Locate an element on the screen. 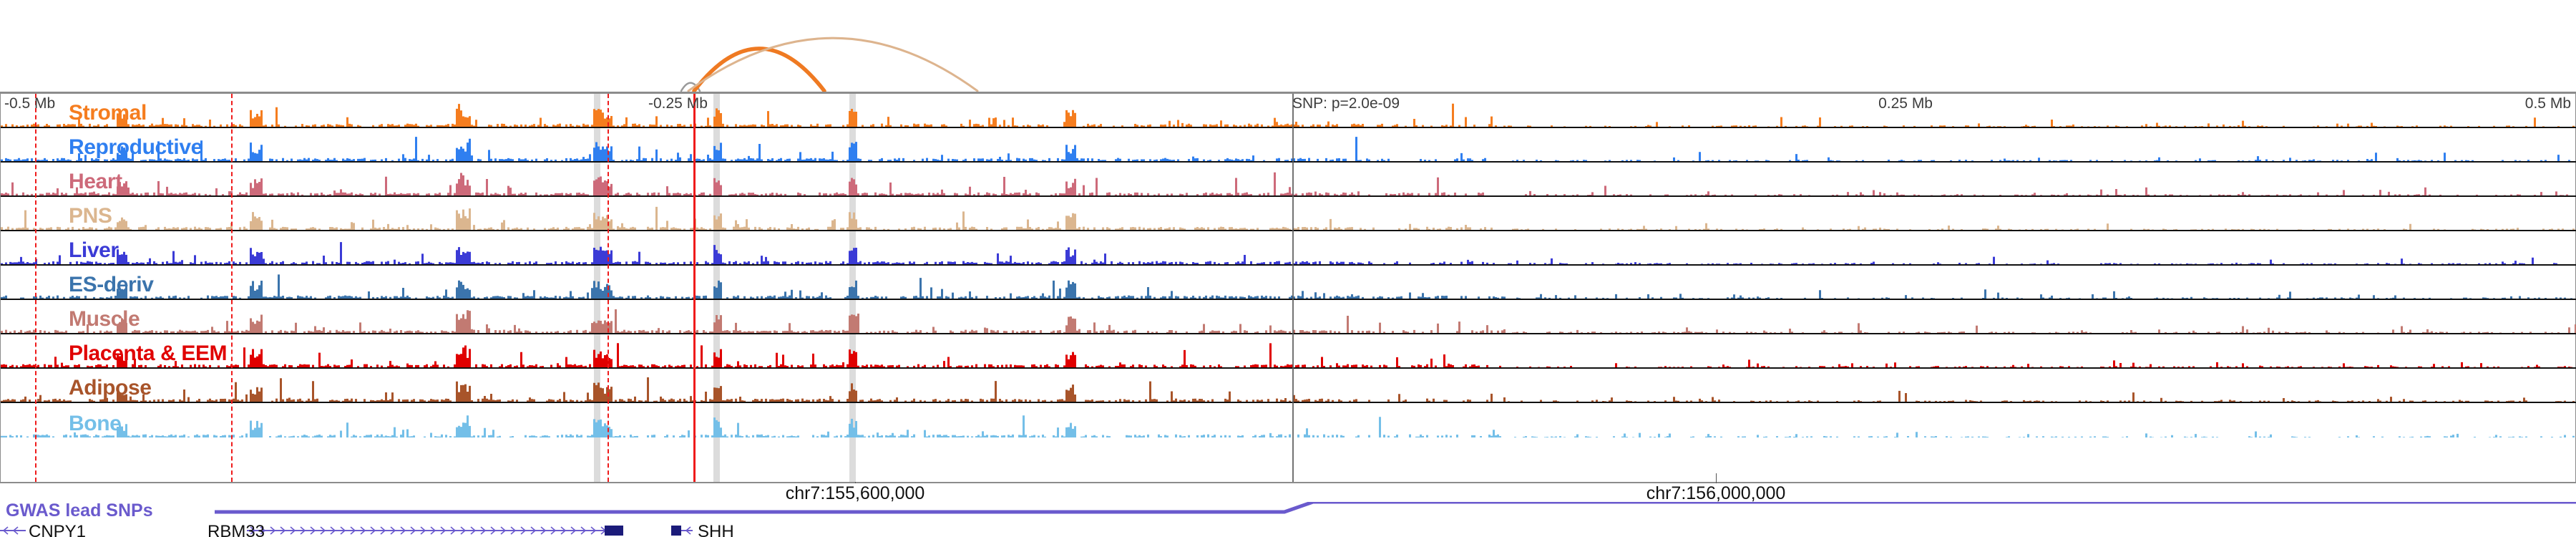  track-adipose: Adipose is located at coordinates (1288, 386).